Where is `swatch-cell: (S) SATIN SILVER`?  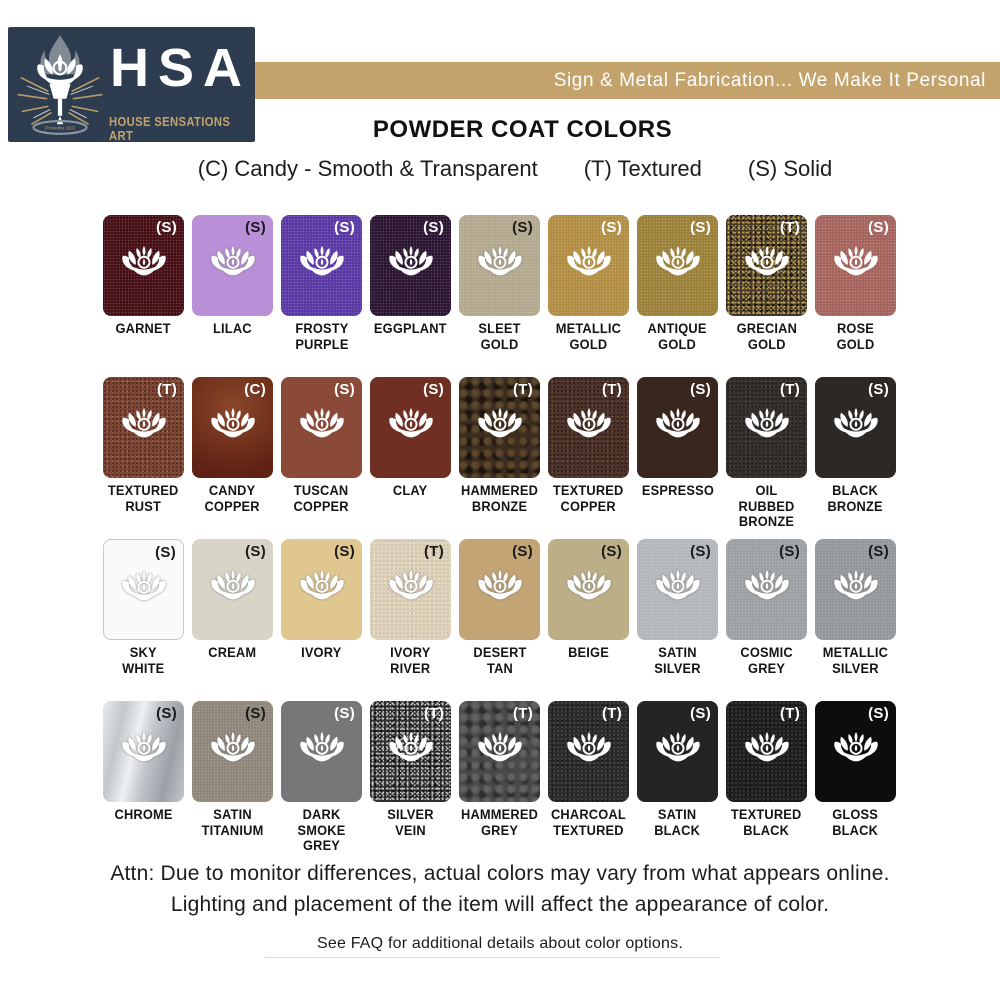
swatch-cell: (S) SATIN SILVER is located at coordinates (677, 620).